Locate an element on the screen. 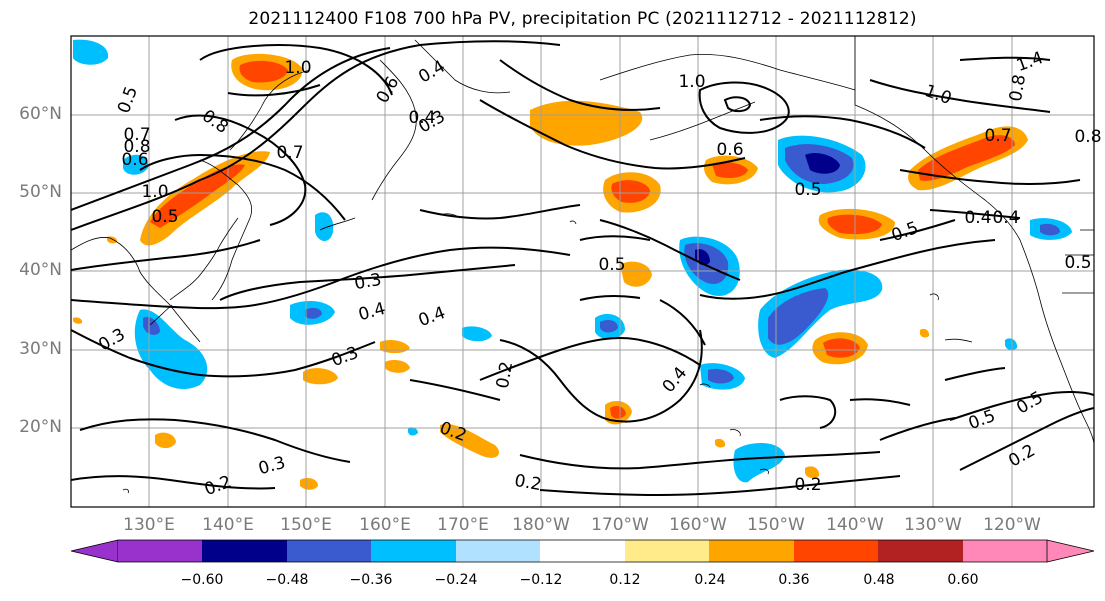 The height and width of the screenshot is (601, 1105). colorbar-tick: 0.24 is located at coordinates (710, 580).